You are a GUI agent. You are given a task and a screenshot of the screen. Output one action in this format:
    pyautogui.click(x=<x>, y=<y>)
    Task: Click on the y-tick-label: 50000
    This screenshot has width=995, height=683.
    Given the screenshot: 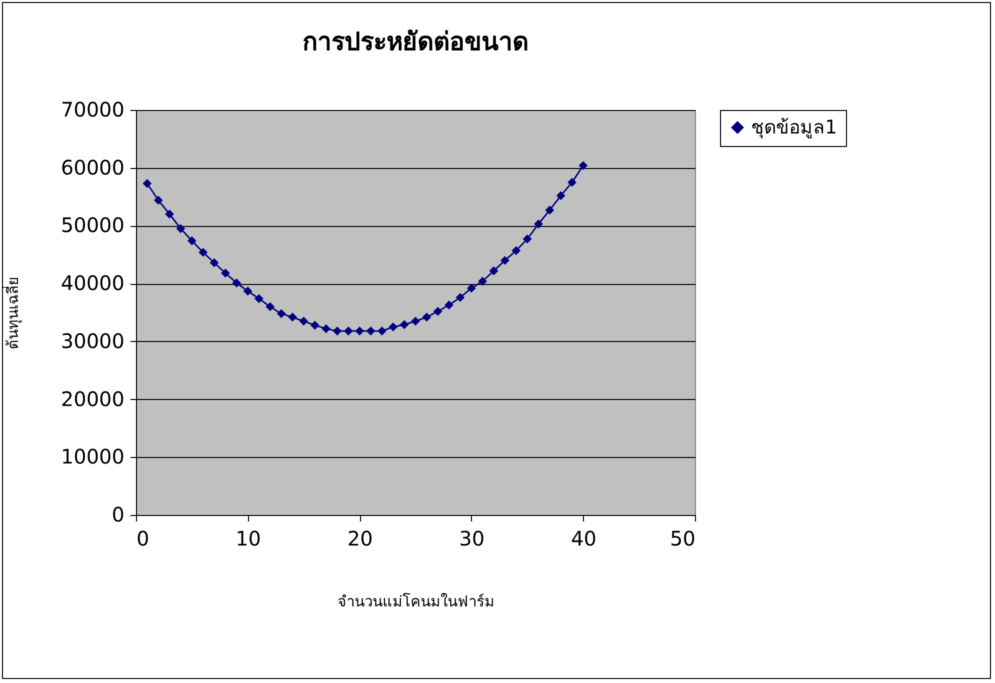 What is the action you would take?
    pyautogui.click(x=92, y=225)
    